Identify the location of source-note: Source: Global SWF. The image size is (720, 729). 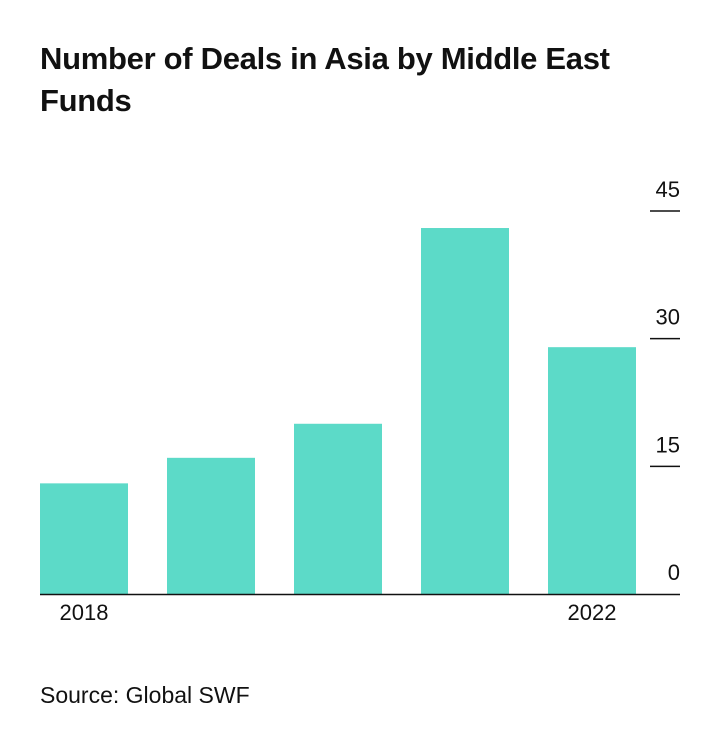
(145, 695).